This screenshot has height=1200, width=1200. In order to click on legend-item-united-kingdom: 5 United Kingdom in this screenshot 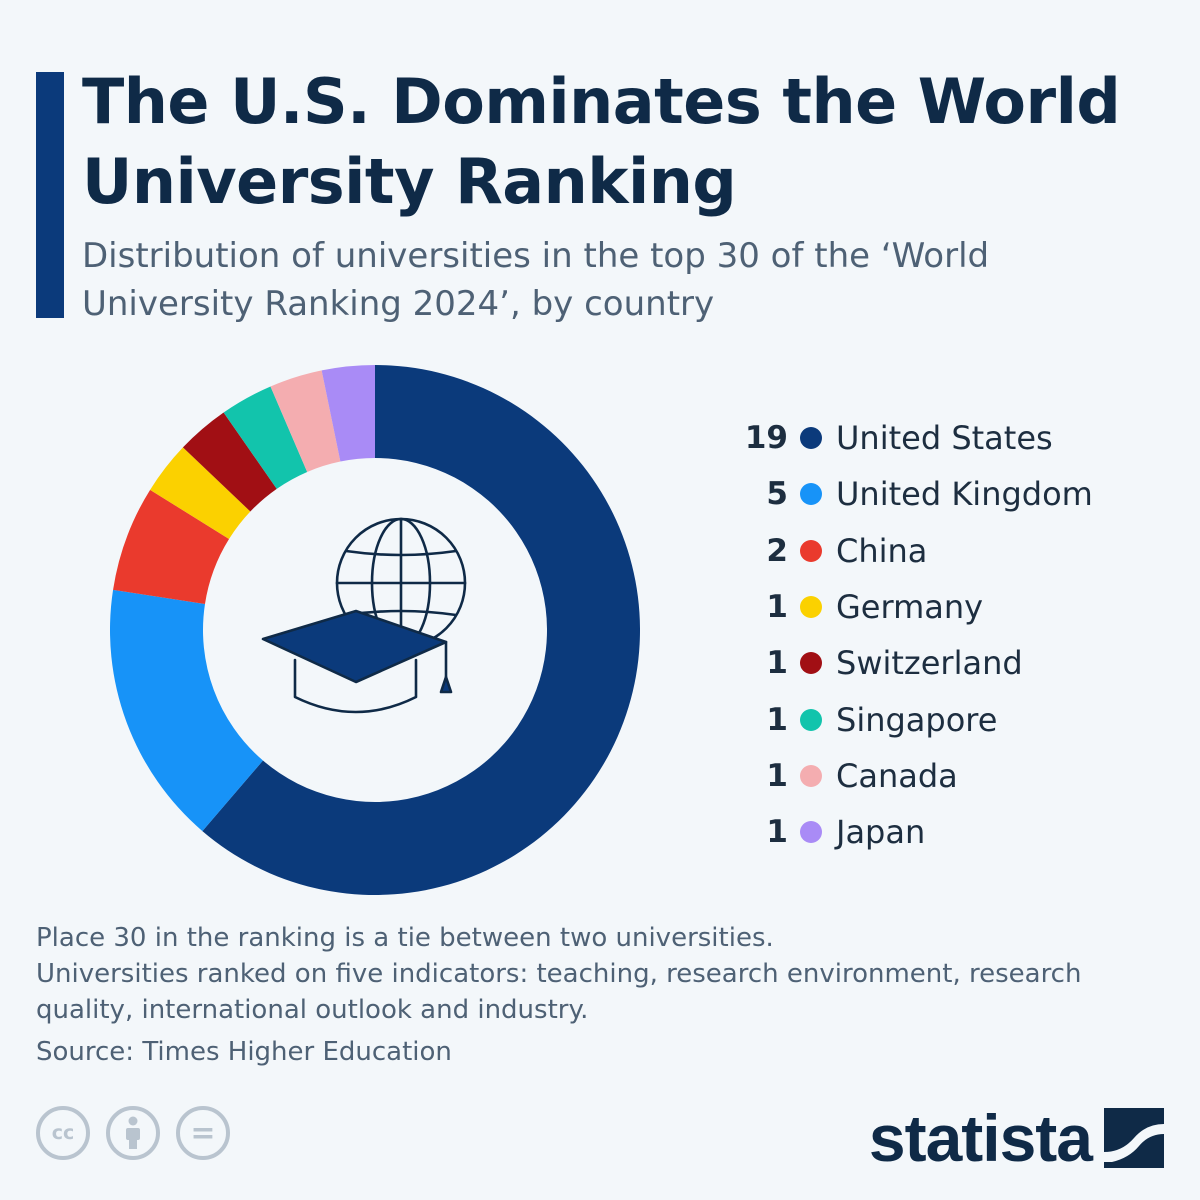, I will do `click(950, 494)`.